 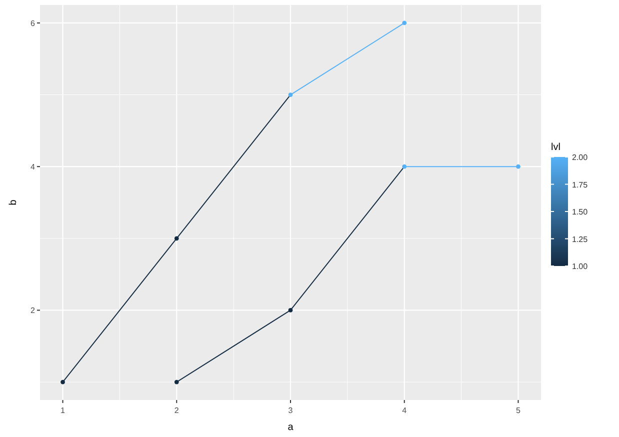 What do you see at coordinates (580, 266) in the screenshot?
I see `color-bar-label: 1.00` at bounding box center [580, 266].